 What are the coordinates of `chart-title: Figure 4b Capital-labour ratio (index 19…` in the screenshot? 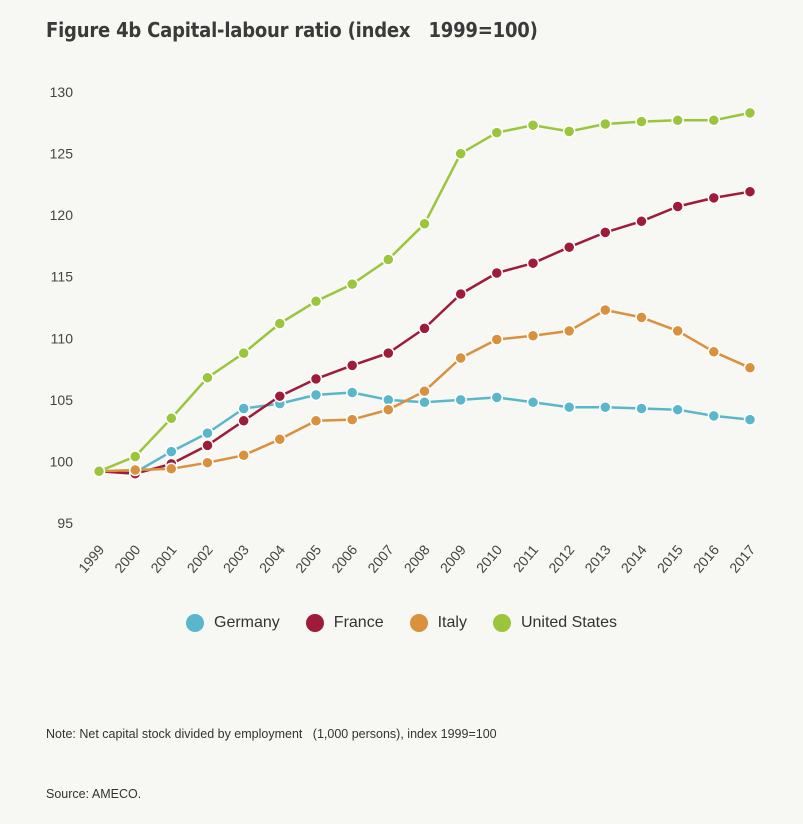 It's located at (292, 30).